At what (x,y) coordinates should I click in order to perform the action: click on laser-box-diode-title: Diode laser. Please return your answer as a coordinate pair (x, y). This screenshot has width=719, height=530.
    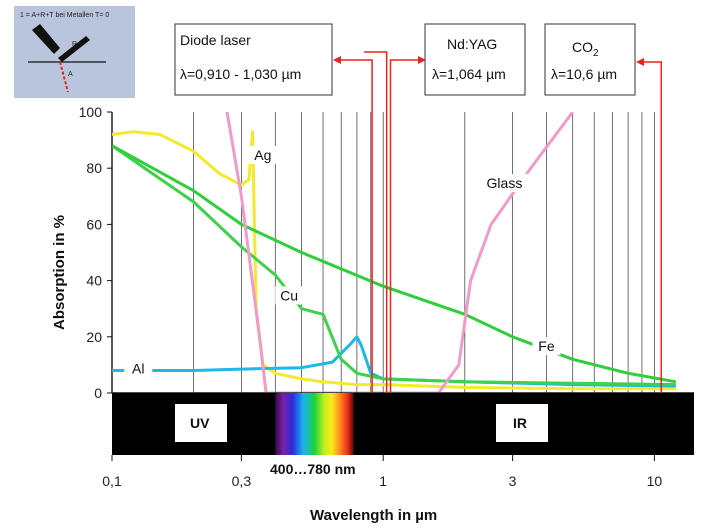
    Looking at the image, I should click on (215, 40).